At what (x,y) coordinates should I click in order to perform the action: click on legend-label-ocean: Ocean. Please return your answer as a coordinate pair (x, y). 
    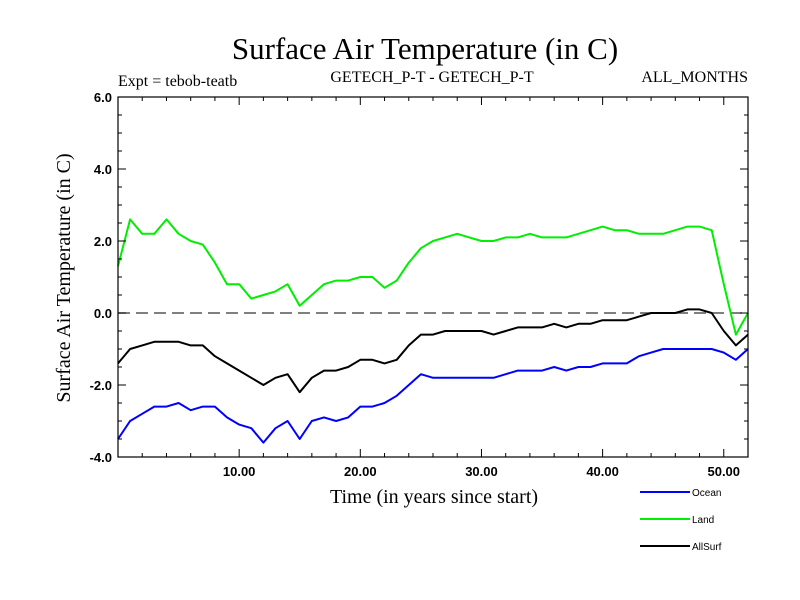
    Looking at the image, I should click on (706, 493).